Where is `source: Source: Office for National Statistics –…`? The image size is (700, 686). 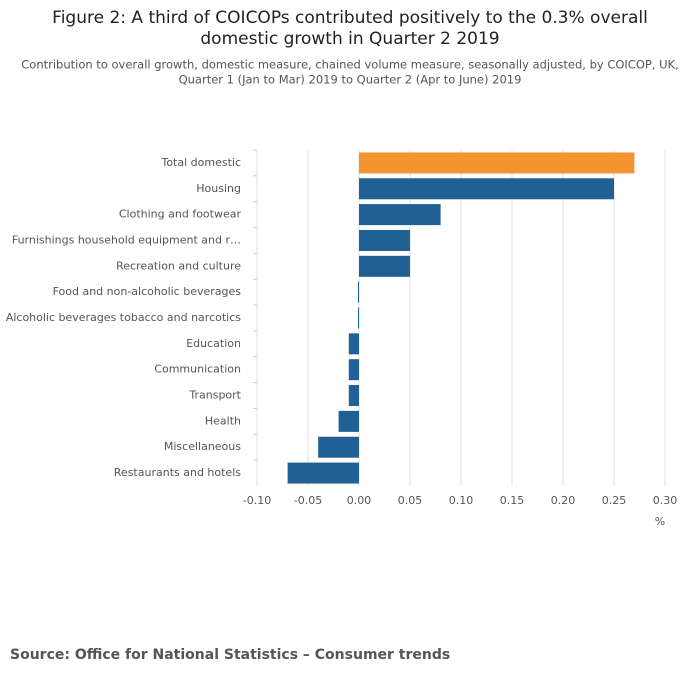 source: Source: Office for National Statistics –… is located at coordinates (230, 655).